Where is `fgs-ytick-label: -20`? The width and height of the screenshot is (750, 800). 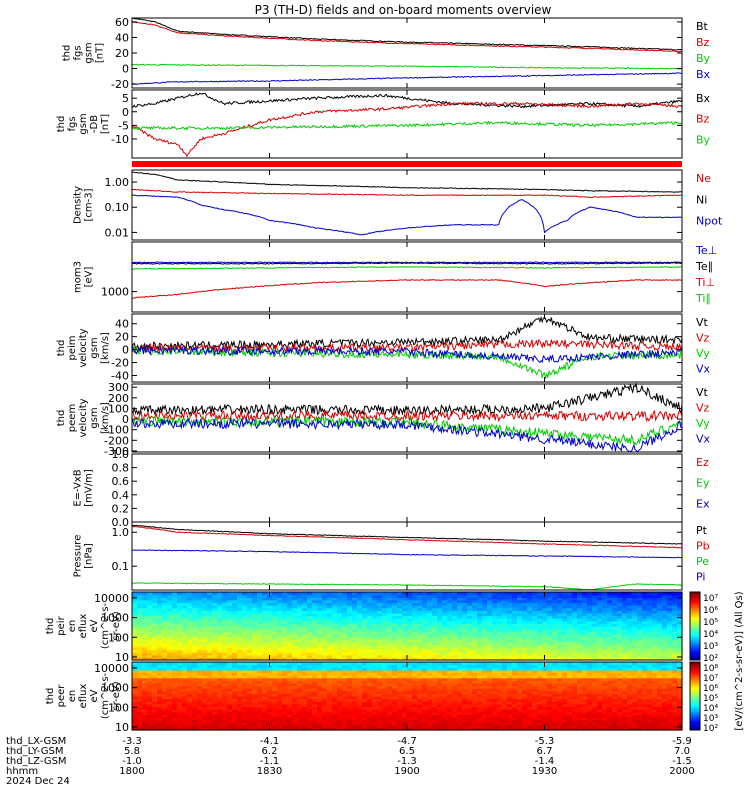
fgs-ytick-label: -20 is located at coordinates (120, 84).